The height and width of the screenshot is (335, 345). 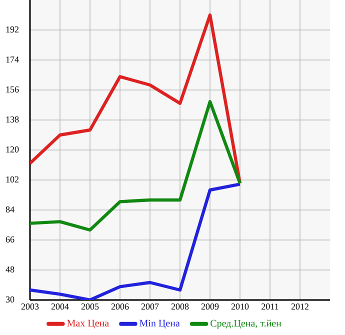 What do you see at coordinates (150, 307) in the screenshot?
I see `x-tick-label: 2007` at bounding box center [150, 307].